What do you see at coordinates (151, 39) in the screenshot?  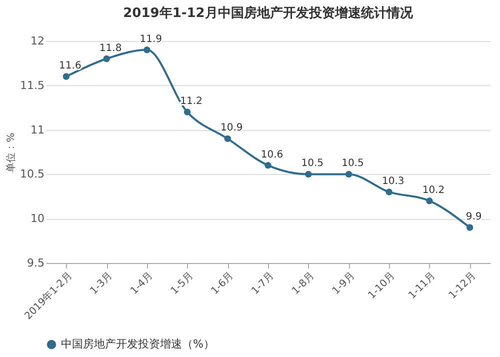 I see `data-label: 11.9` at bounding box center [151, 39].